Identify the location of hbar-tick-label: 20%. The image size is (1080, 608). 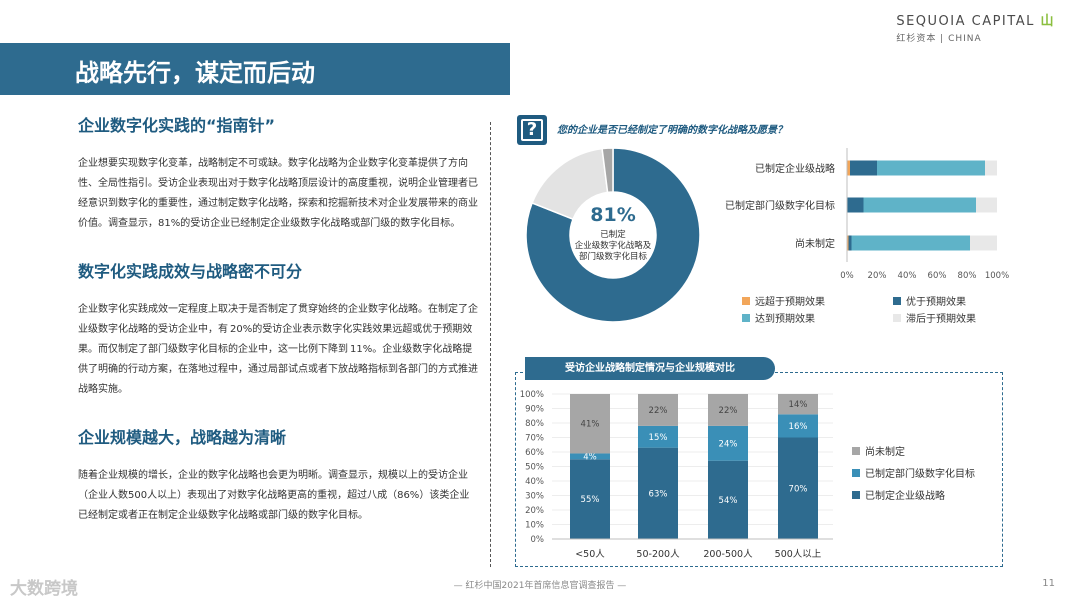
(877, 276).